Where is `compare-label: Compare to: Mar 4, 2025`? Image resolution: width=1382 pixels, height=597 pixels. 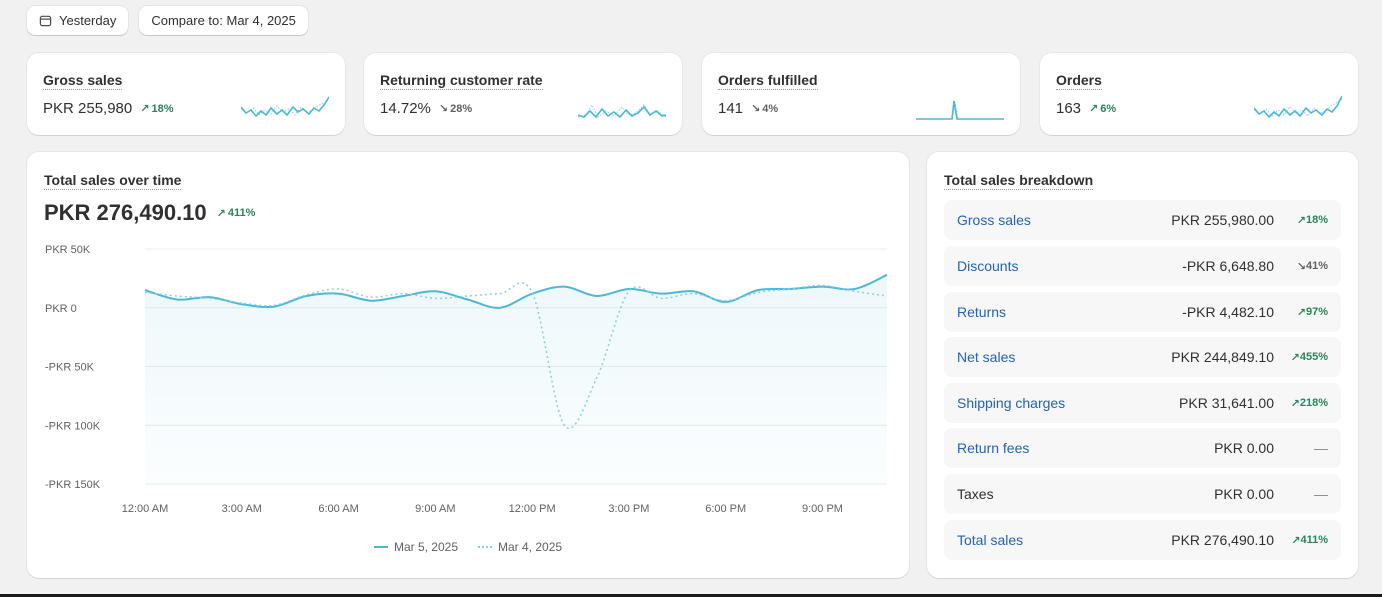 compare-label: Compare to: Mar 4, 2025 is located at coordinates (223, 20).